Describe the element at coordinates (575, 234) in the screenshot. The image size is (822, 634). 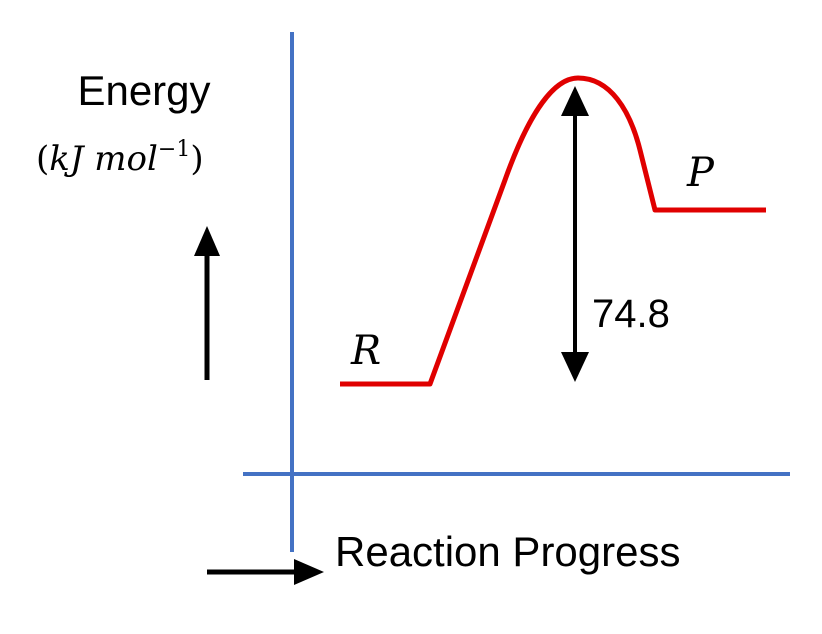
I see `activation-energy-arrow` at that location.